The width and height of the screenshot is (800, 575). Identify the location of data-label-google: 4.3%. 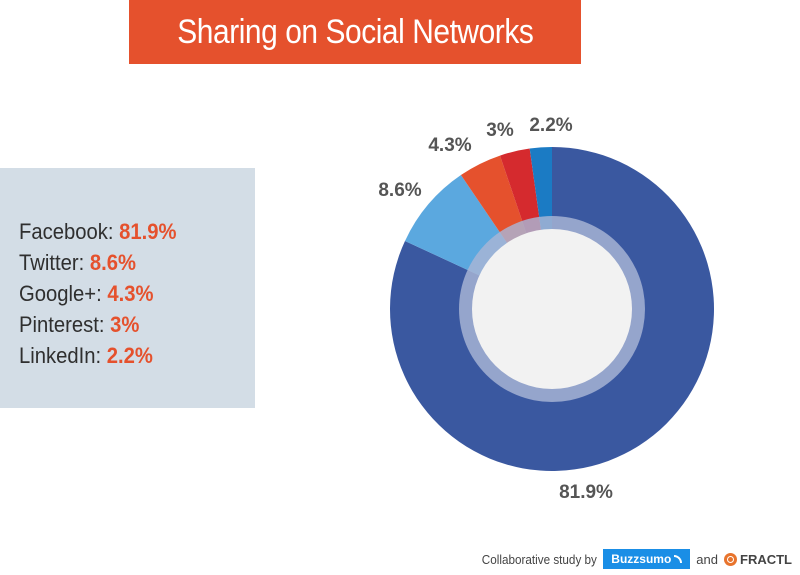
(449, 145).